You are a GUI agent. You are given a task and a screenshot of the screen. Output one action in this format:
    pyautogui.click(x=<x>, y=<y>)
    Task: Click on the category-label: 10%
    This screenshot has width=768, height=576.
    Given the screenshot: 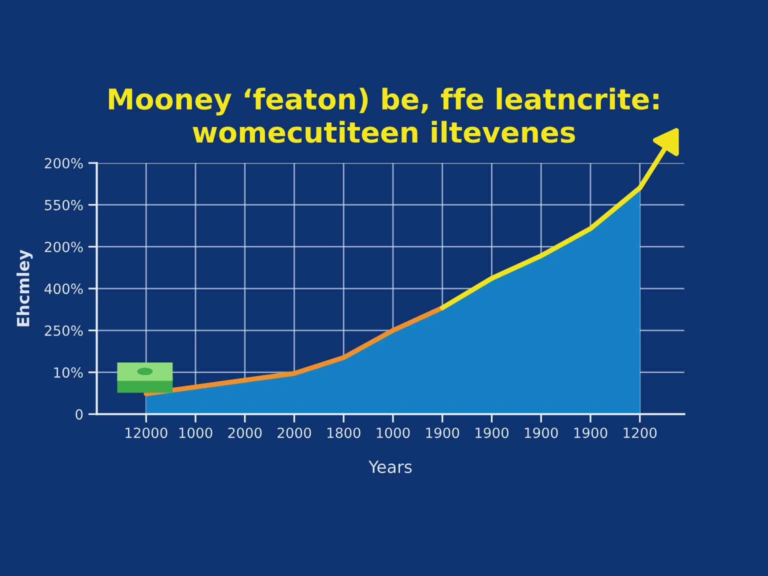 What is the action you would take?
    pyautogui.click(x=68, y=372)
    